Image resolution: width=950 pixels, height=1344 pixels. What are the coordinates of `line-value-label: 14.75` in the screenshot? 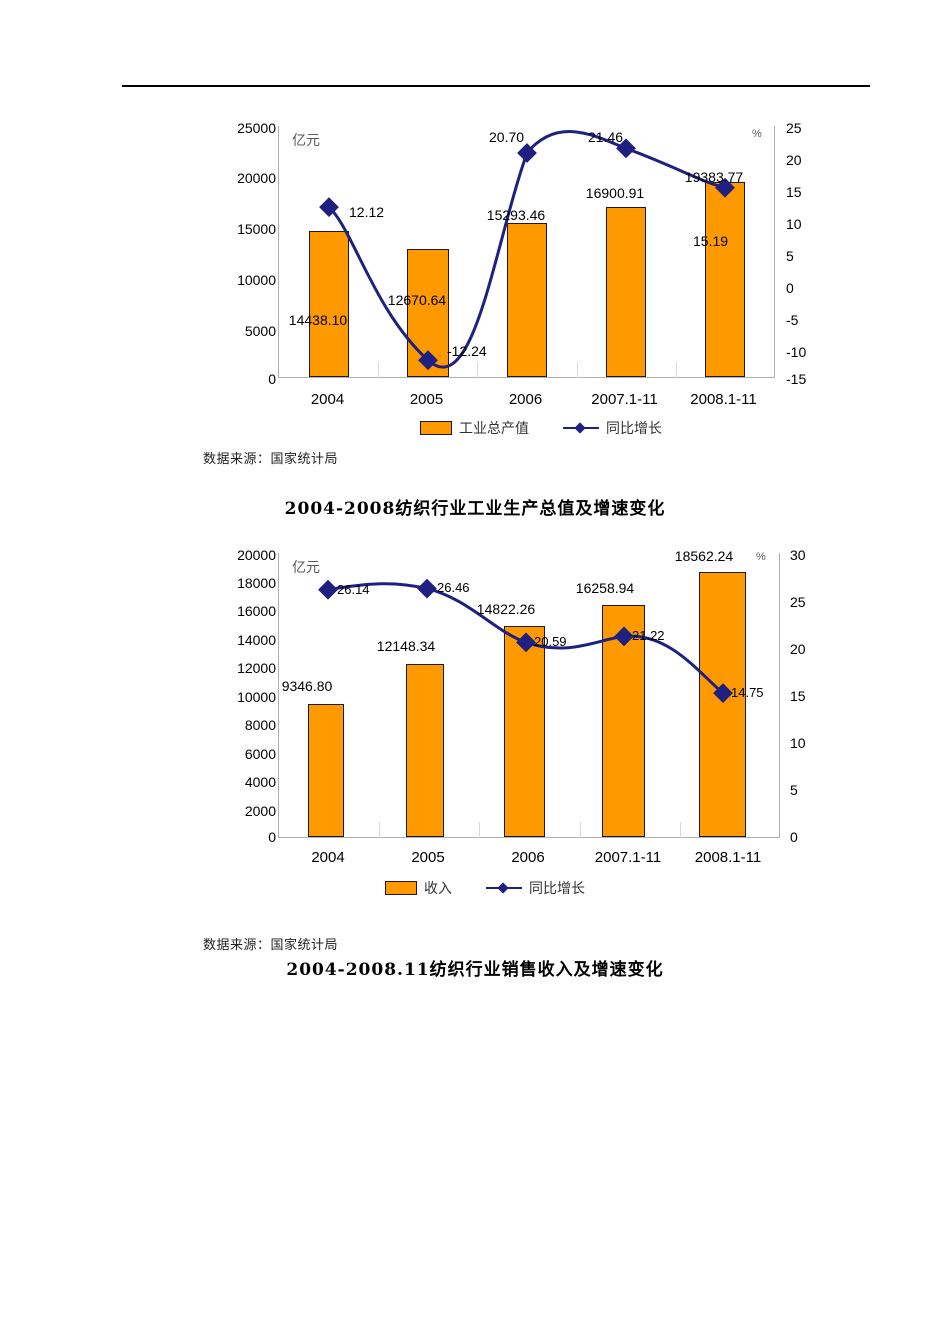 It's located at (747, 692).